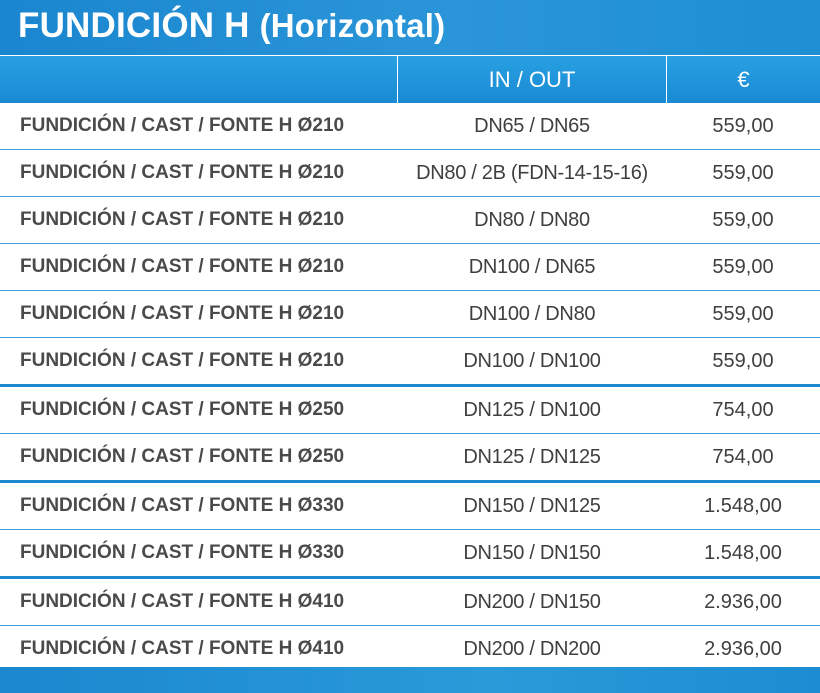  What do you see at coordinates (532, 172) in the screenshot?
I see `inout-cell: DN80 / 2B (FDN-14-15-16)` at bounding box center [532, 172].